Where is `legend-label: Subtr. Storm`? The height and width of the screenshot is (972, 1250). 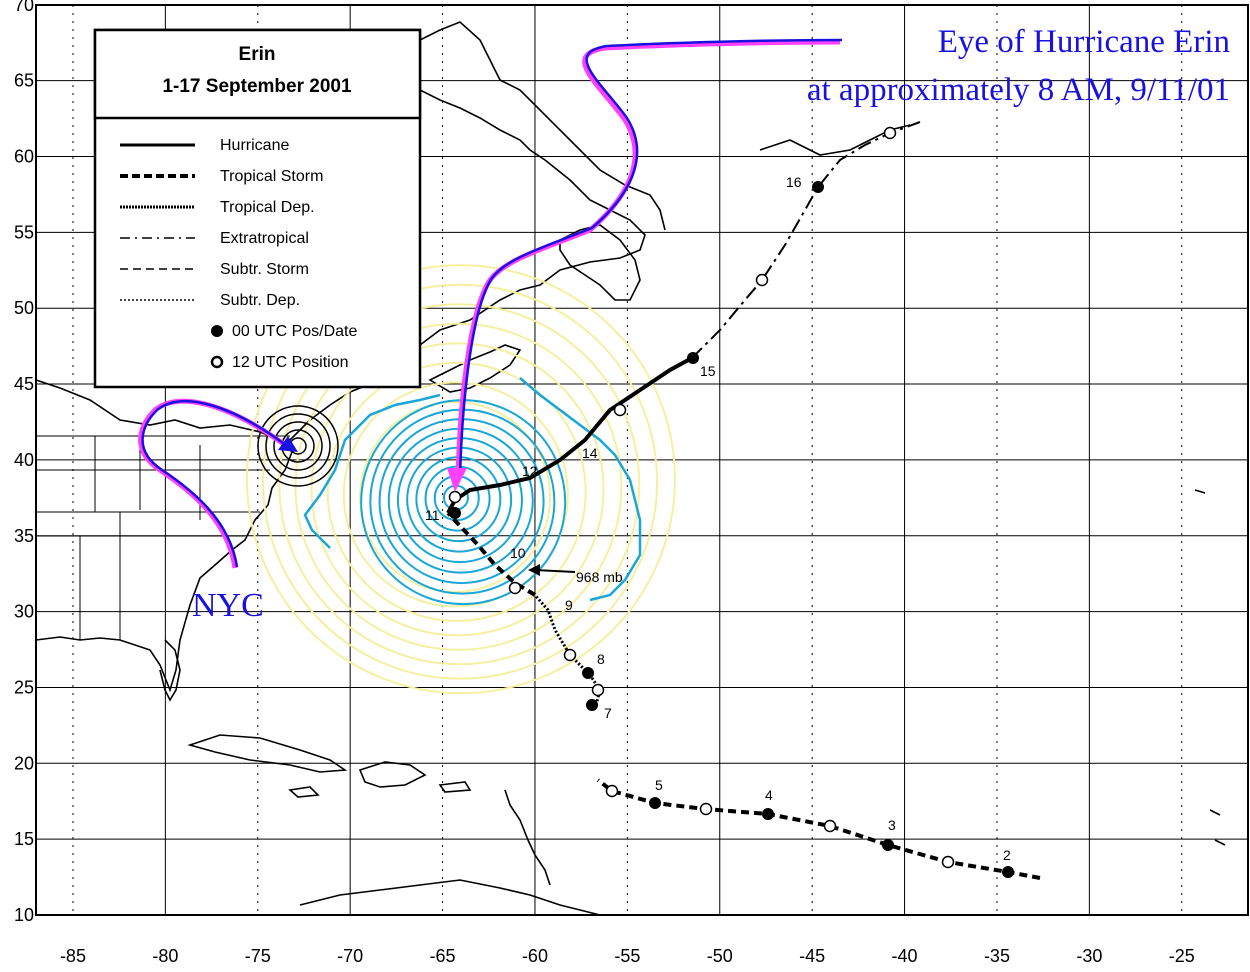
legend-label: Subtr. Storm is located at coordinates (264, 269).